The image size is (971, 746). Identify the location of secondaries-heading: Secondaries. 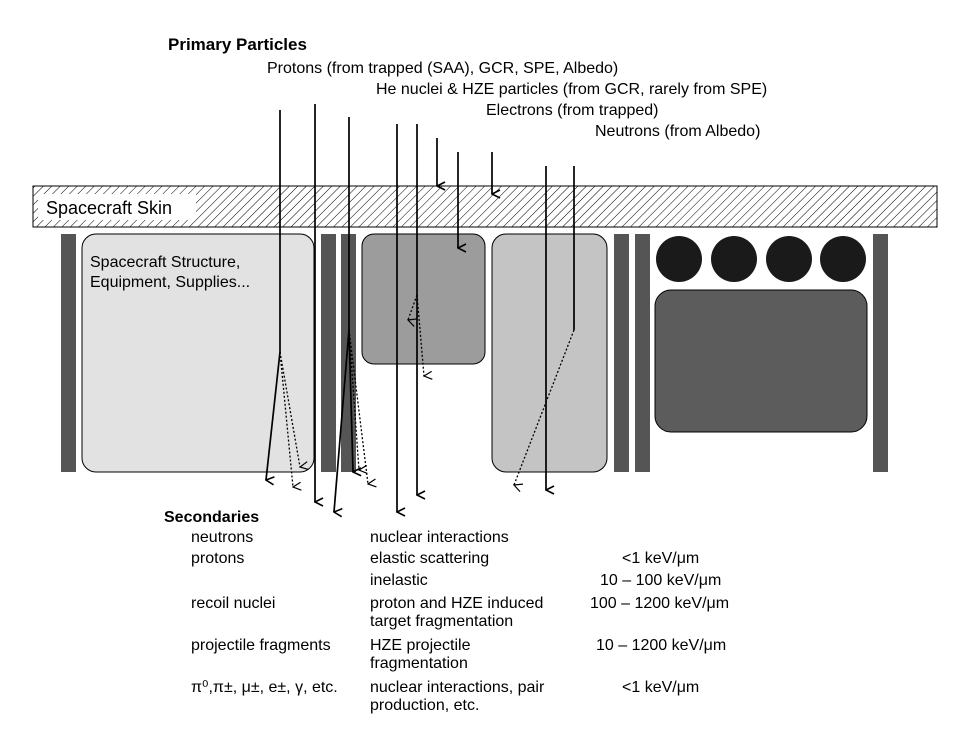
(212, 517).